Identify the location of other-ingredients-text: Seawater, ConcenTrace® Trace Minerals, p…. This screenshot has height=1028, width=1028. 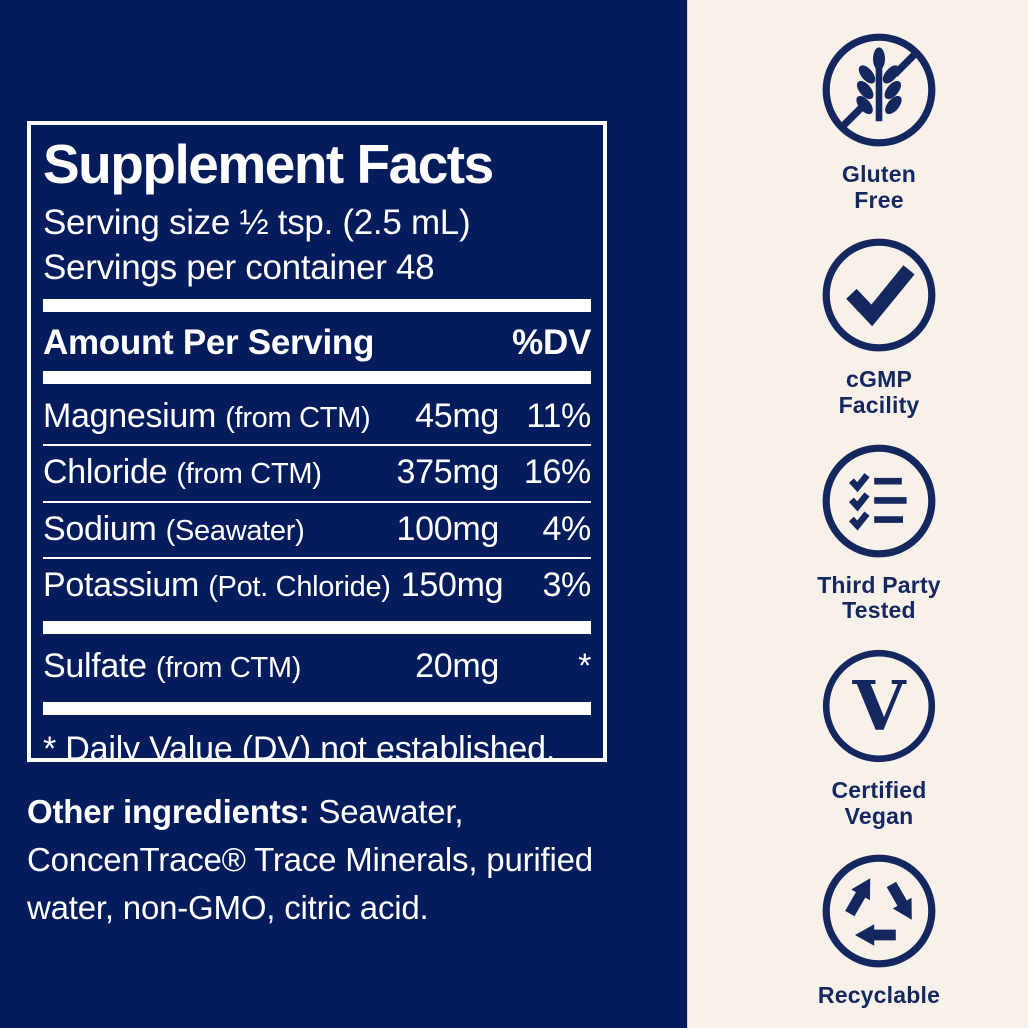
(310, 859).